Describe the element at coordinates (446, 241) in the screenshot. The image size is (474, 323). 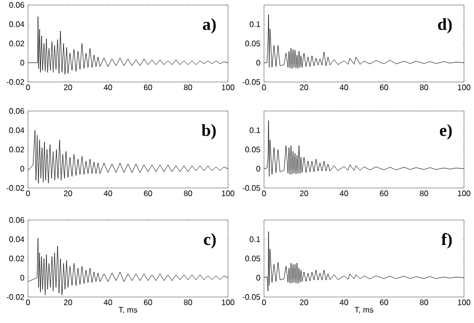
I see `annotation: f)` at that location.